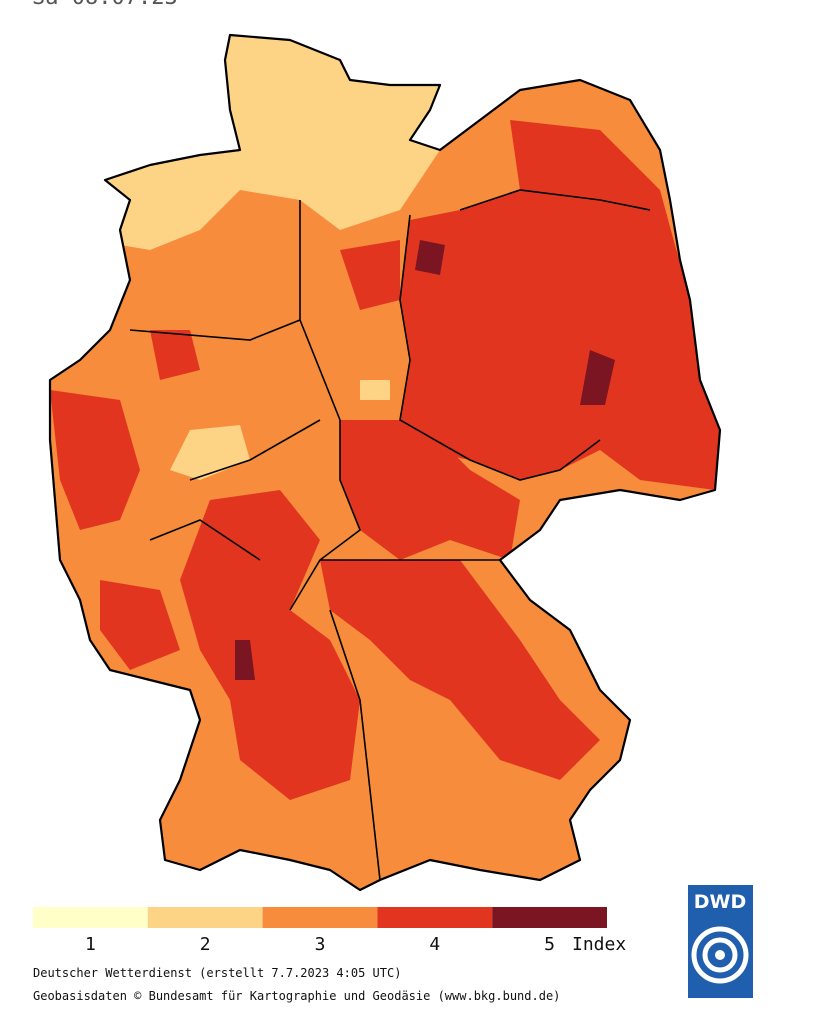 The image size is (819, 1024). I want to click on legend-unit: Index, so click(599, 944).